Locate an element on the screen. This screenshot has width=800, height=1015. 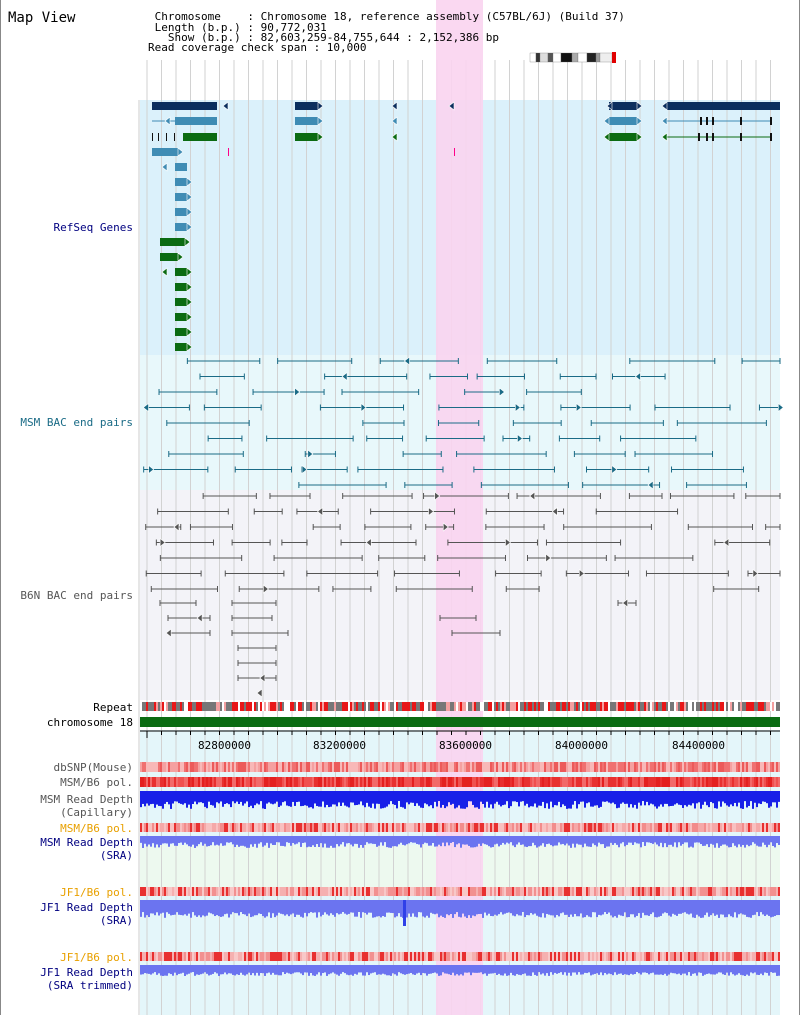
msm-pol-track-label: MSM/B6 pol. is located at coordinates (96, 782).